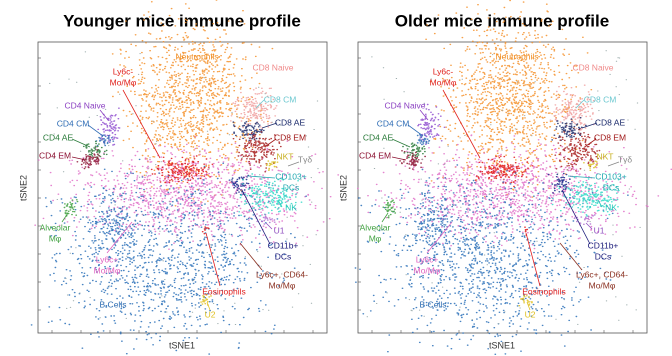 This screenshot has height=356, width=672. What do you see at coordinates (502, 20) in the screenshot?
I see `panel-title: Older mice immune profile` at bounding box center [502, 20].